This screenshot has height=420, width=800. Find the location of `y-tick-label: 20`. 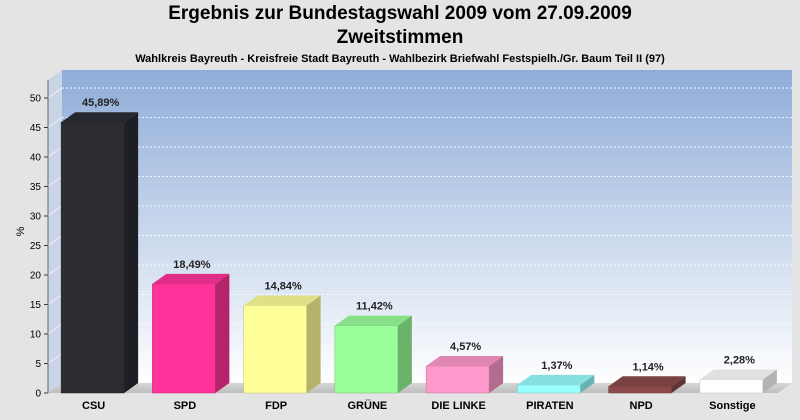

y-tick-label: 20 is located at coordinates (36, 276).